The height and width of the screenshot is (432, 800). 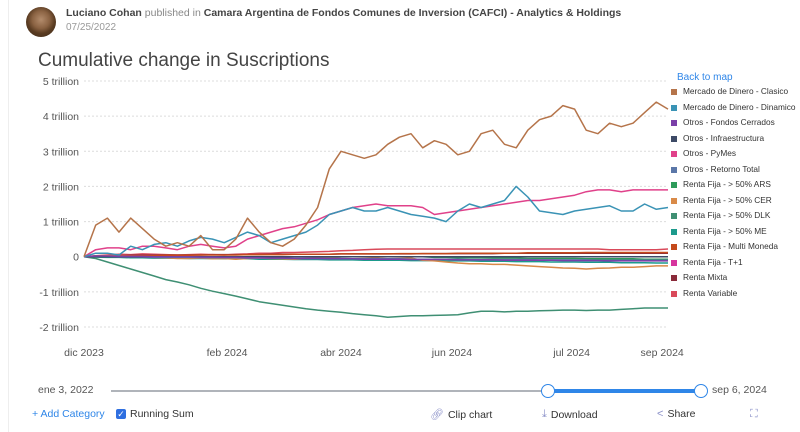 What do you see at coordinates (61, 187) in the screenshot?
I see `y-tick-label: 2 trillion` at bounding box center [61, 187].